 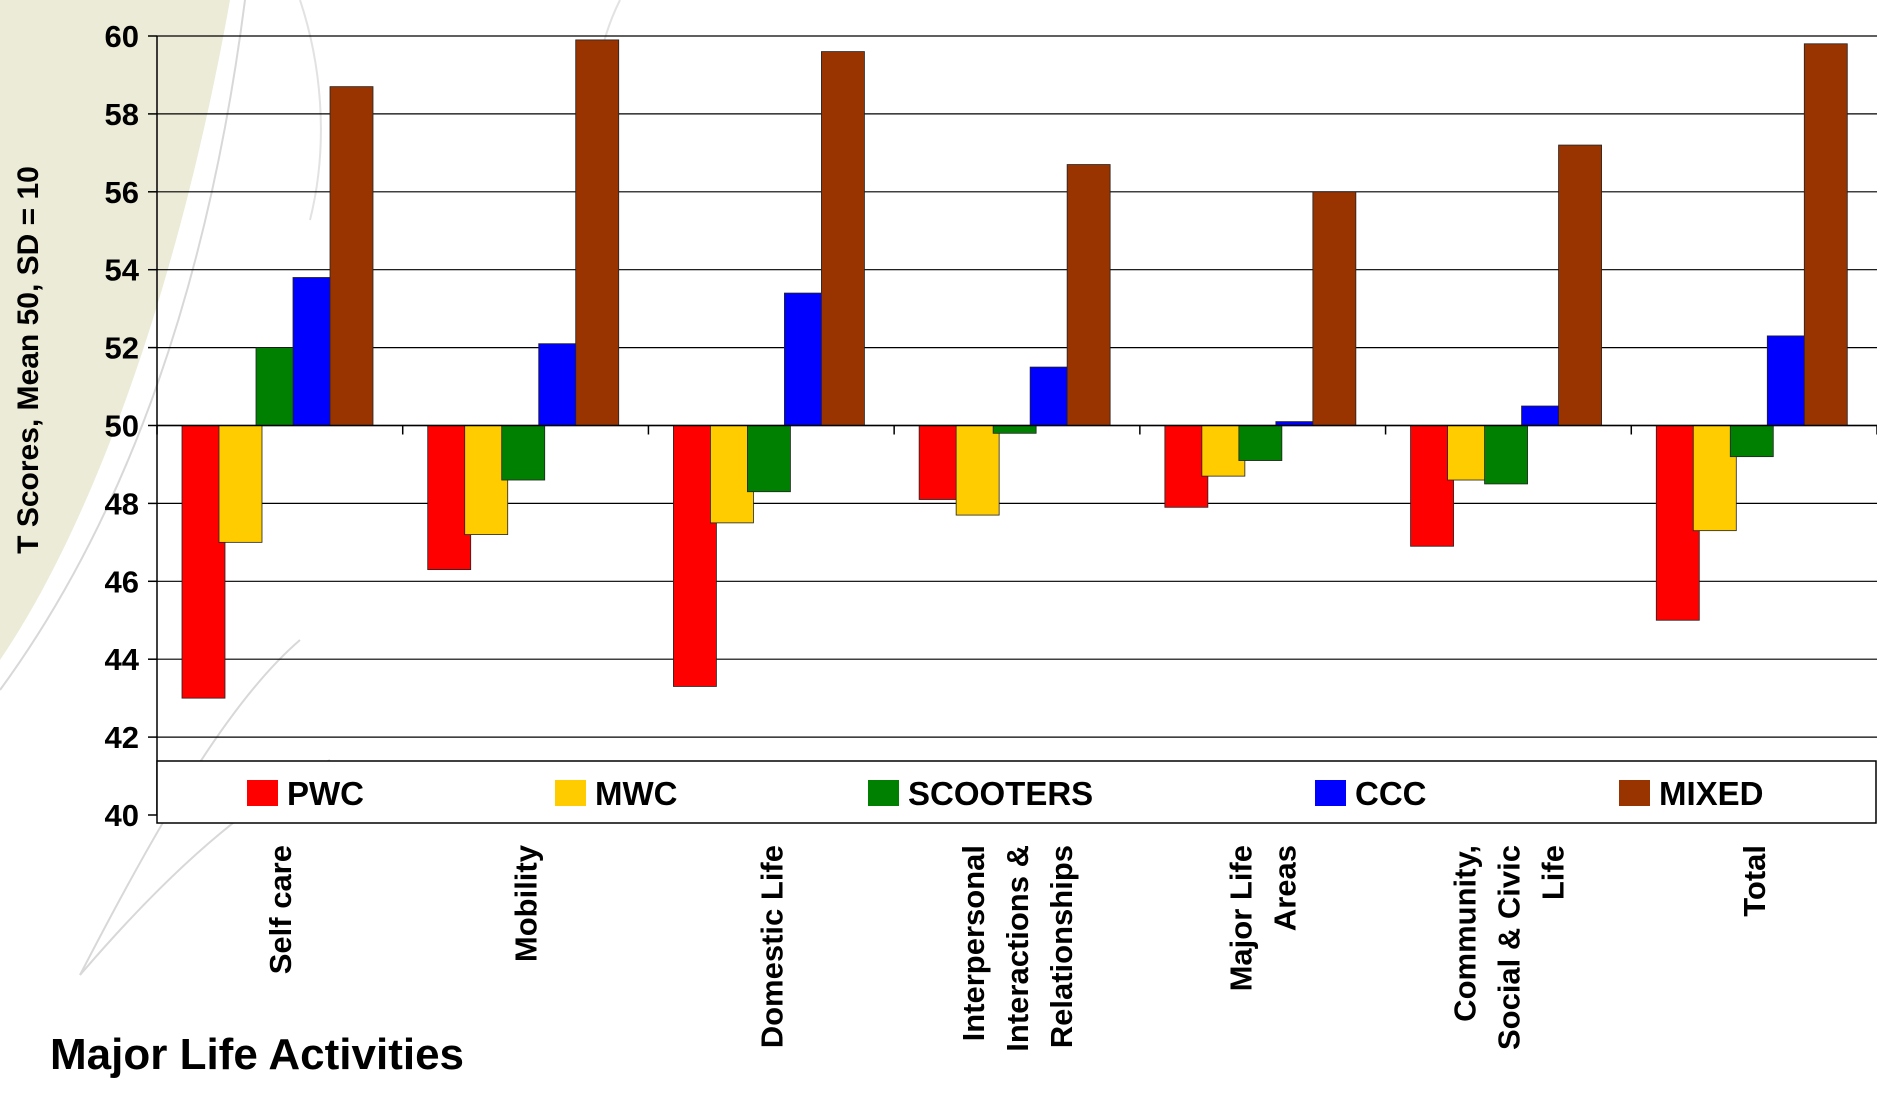 I want to click on y-tick-label: 40, so click(x=122, y=815).